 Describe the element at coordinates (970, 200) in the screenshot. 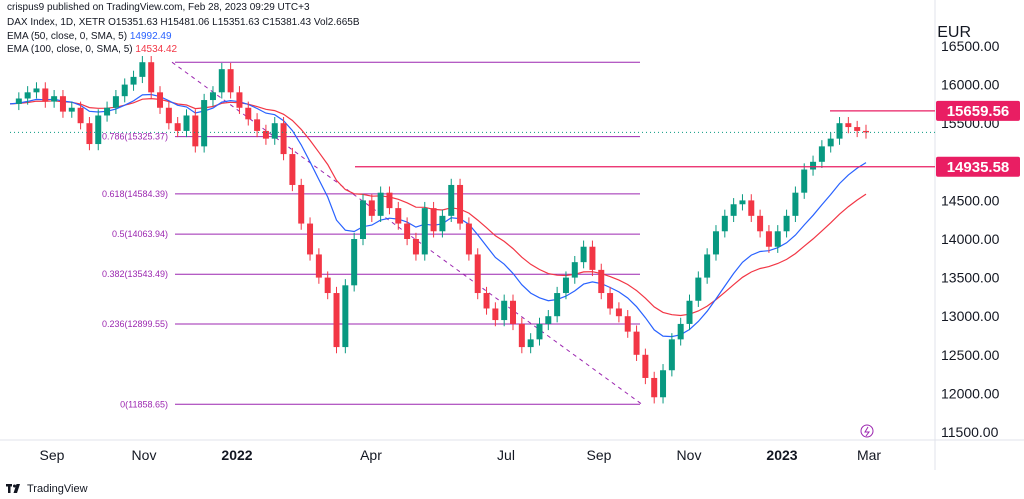

I see `y-tick-label: 14500.00` at that location.